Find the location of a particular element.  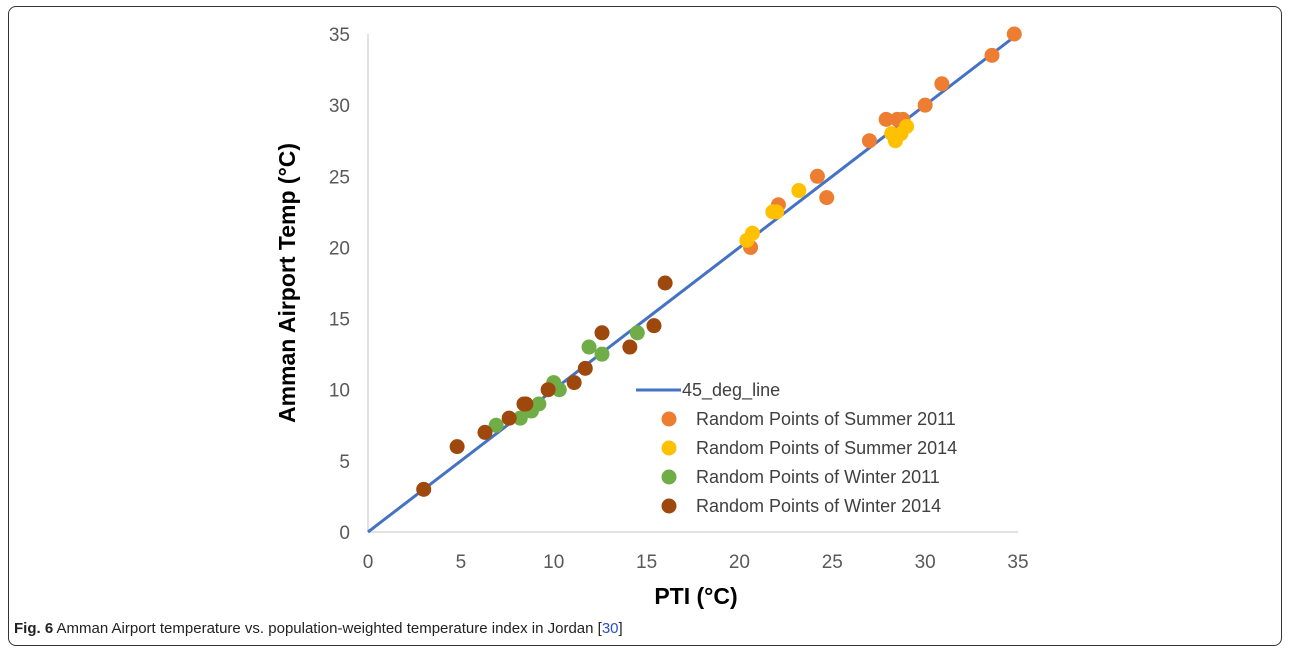

y-tick-label: 30 is located at coordinates (339, 106).